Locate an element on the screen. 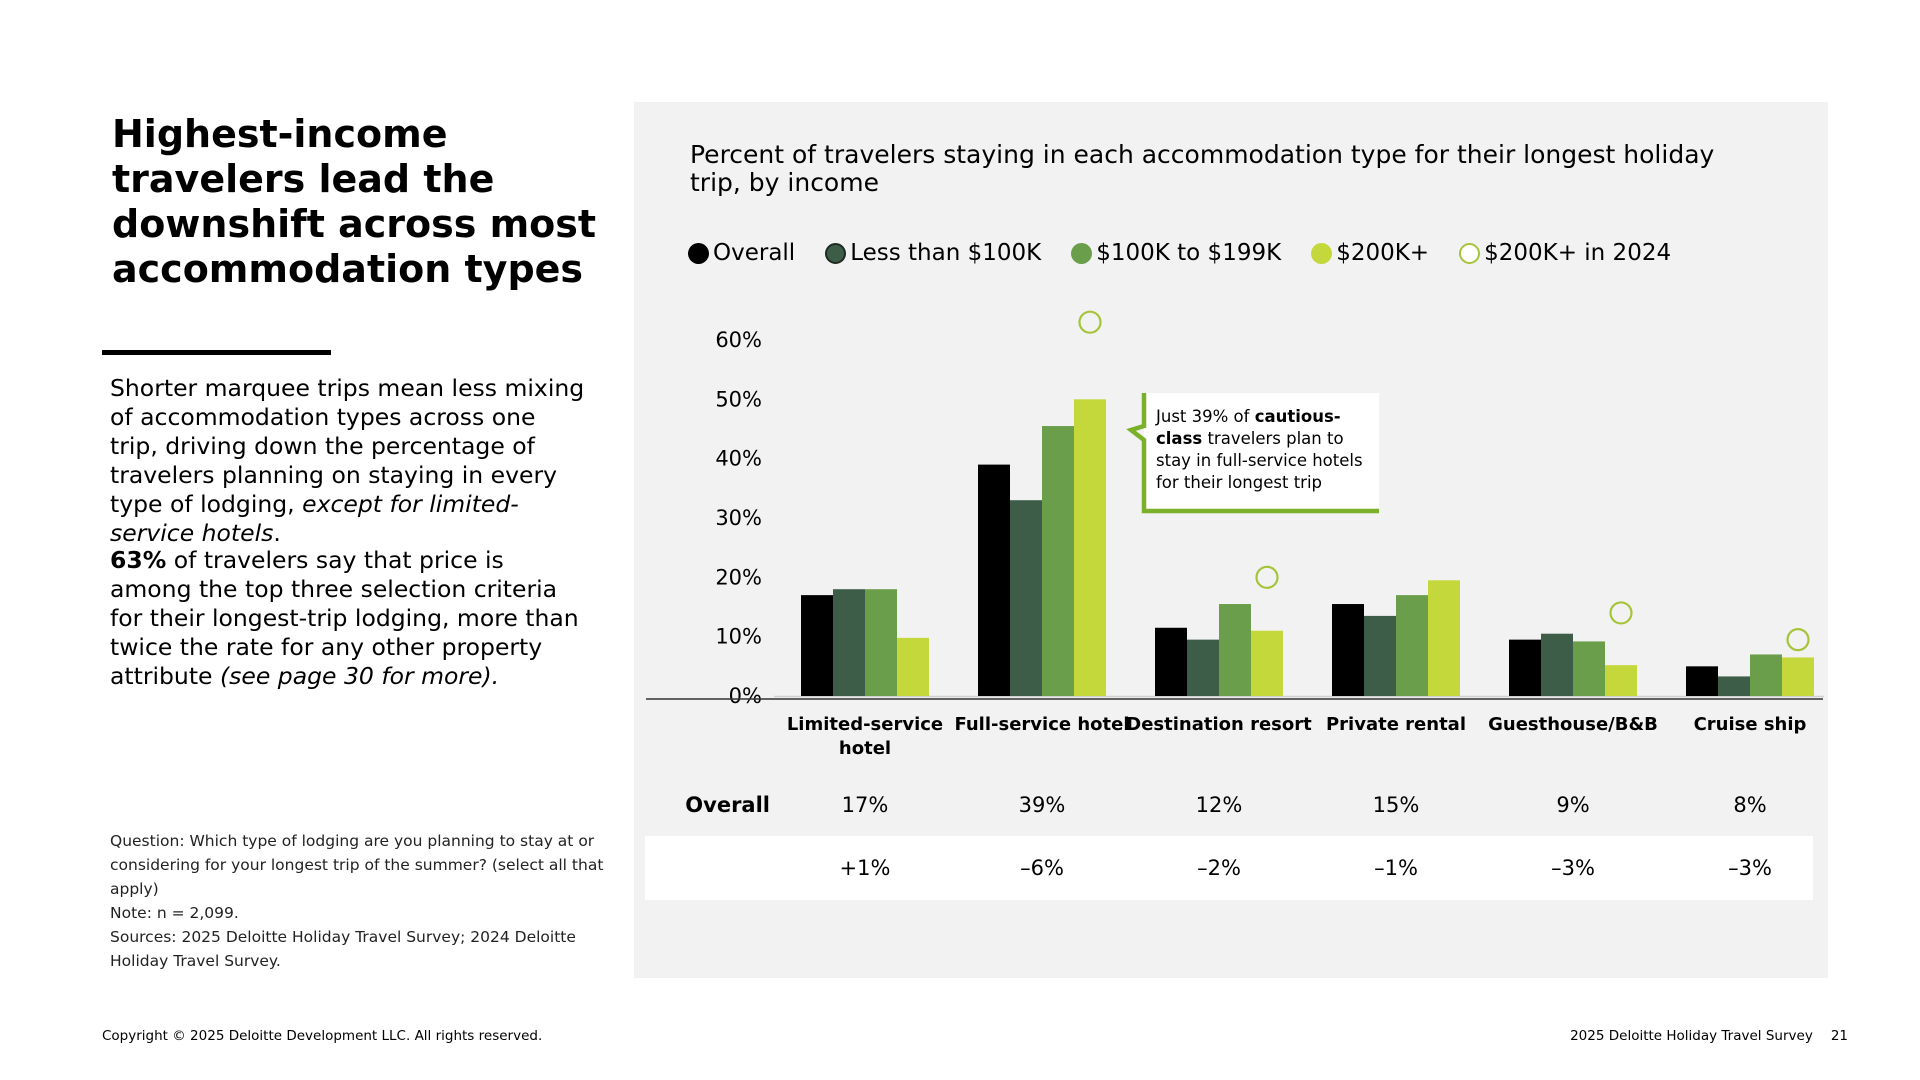 Image resolution: width=1920 pixels, height=1080 pixels. legend-swatch-100k-199k is located at coordinates (1082, 253).